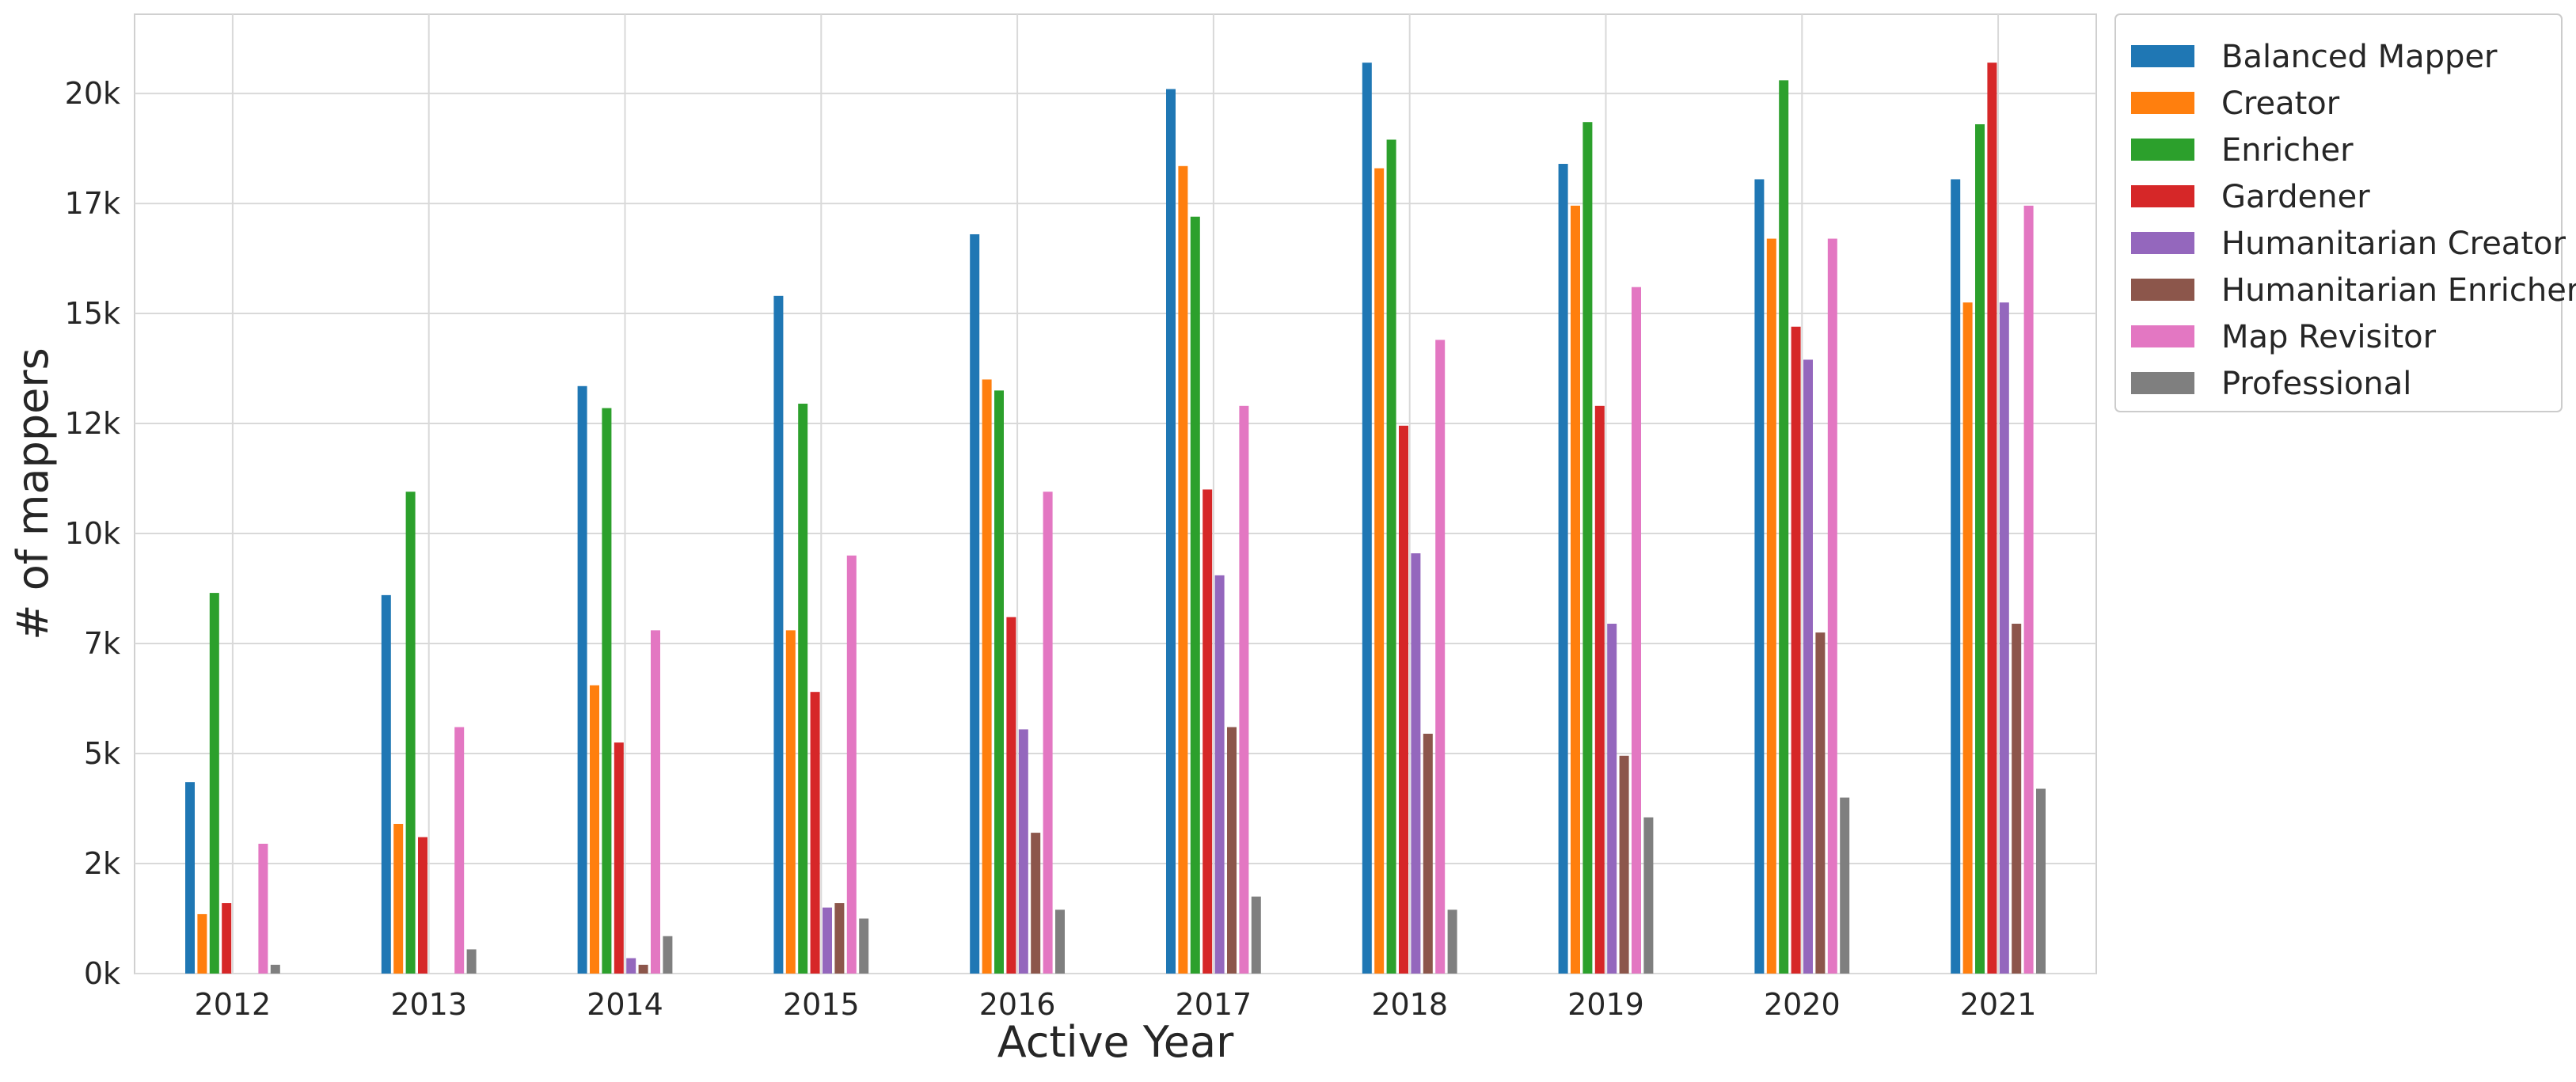 The height and width of the screenshot is (1082, 2576). I want to click on y-tick-label: 12k, so click(93, 423).